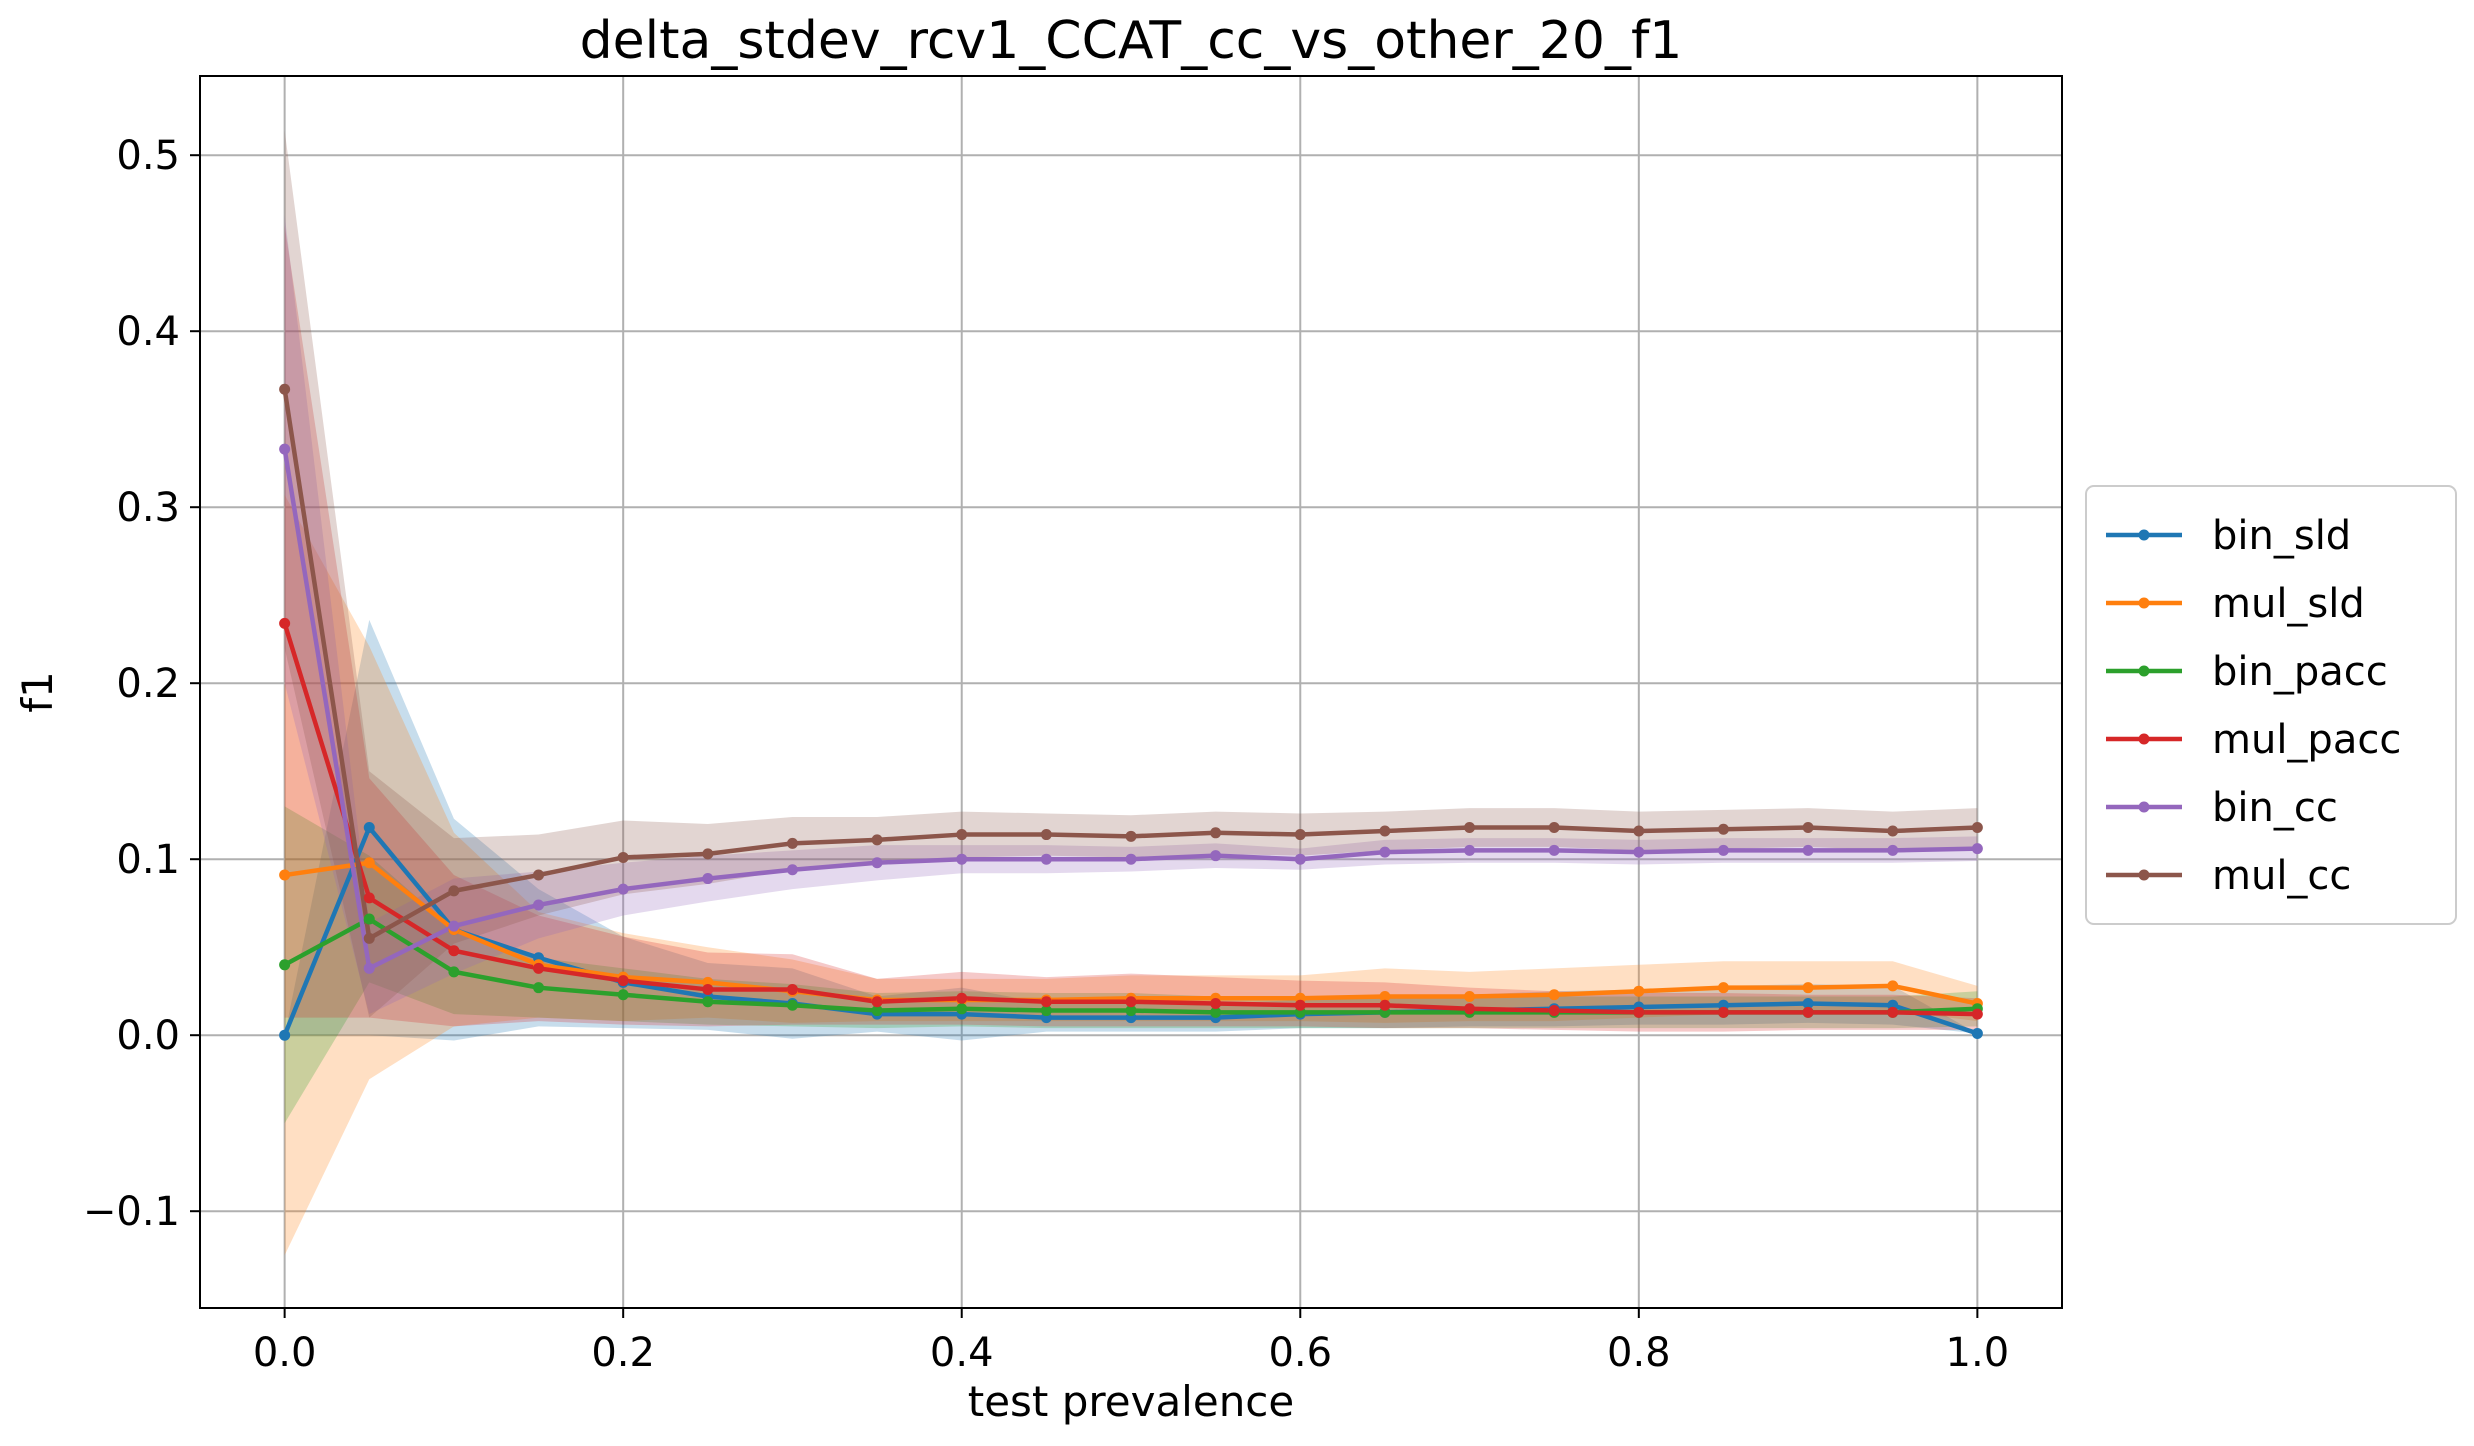 This screenshot has width=2474, height=1446. What do you see at coordinates (148, 860) in the screenshot?
I see `y-tick-label: 0.1` at bounding box center [148, 860].